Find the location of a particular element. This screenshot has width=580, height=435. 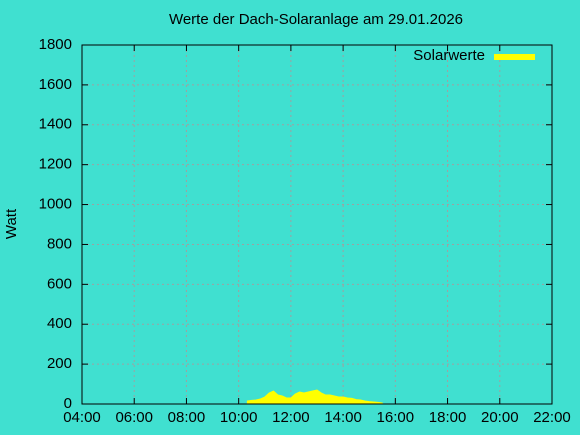

y-tick-label: 400 is located at coordinates (59, 323).